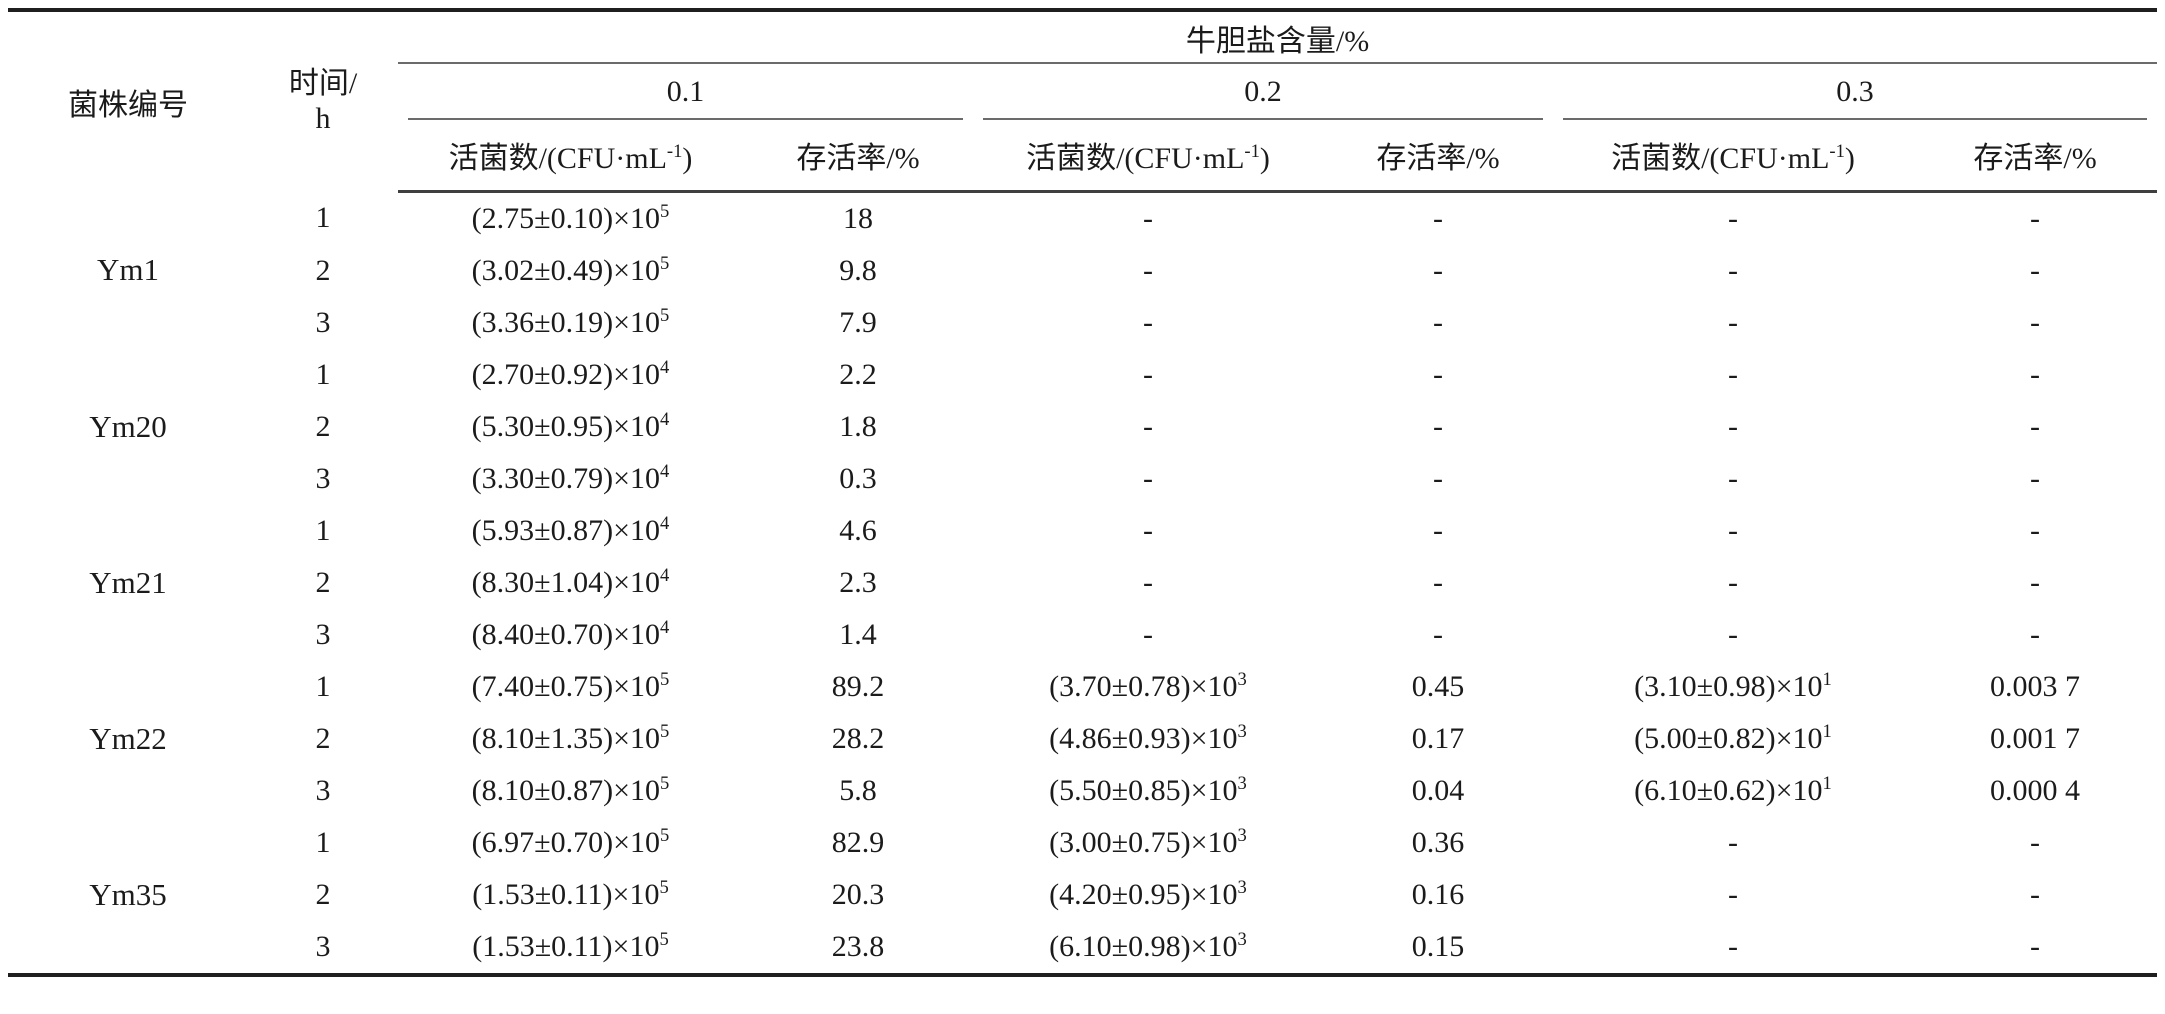  I want to click on viable-count-cell: (7.40±0.75)×105, so click(570, 686).